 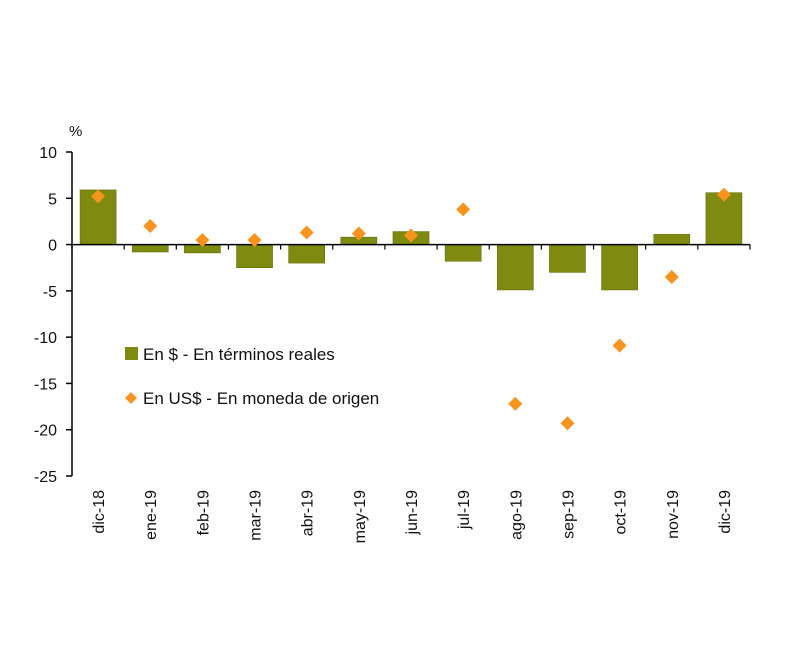 I want to click on x-tick-label: jun-19, so click(x=412, y=513).